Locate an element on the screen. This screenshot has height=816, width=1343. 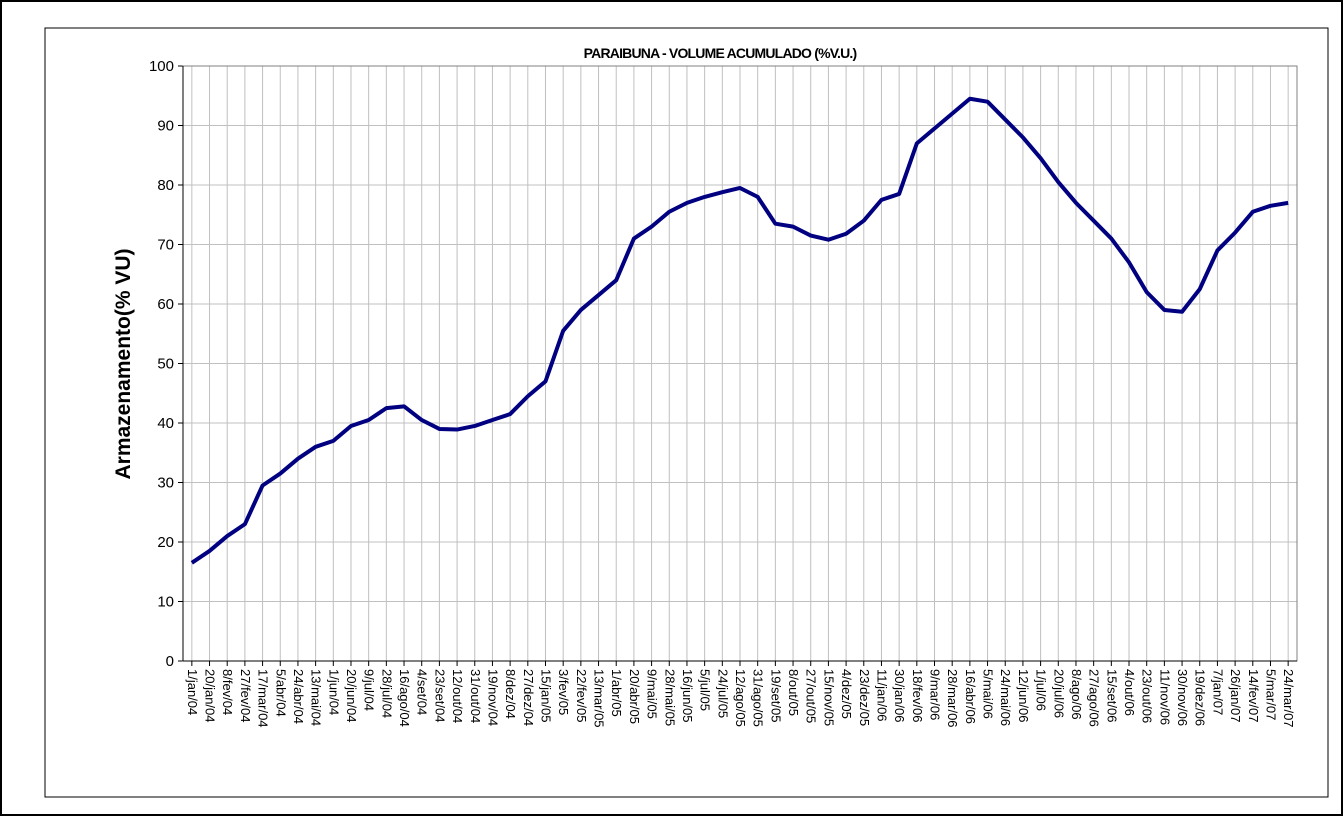
x-tick-label: 12/jun/06 is located at coordinates (1023, 696).